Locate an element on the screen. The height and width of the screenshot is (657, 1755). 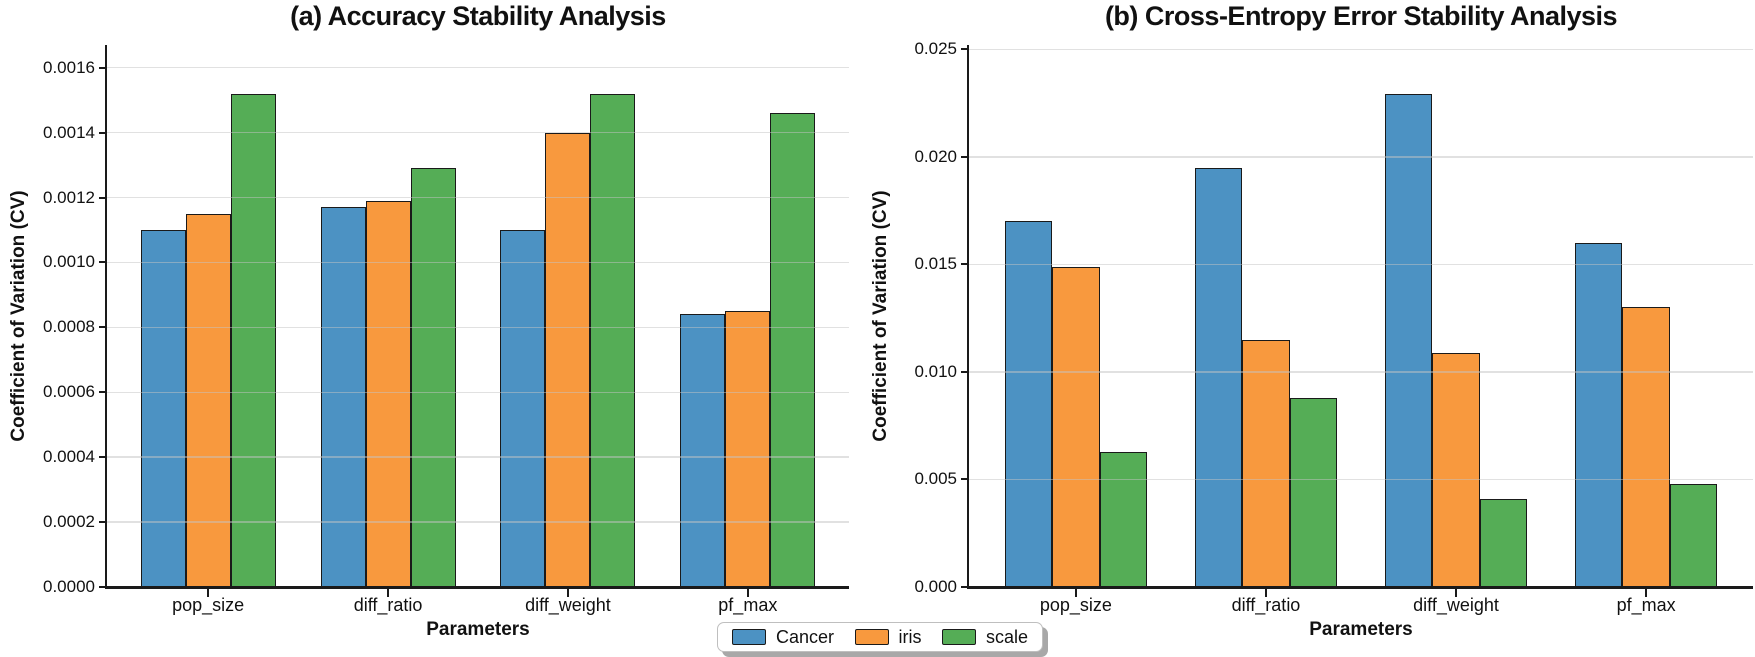
y-tick-label: 0.0016 is located at coordinates (69, 67).